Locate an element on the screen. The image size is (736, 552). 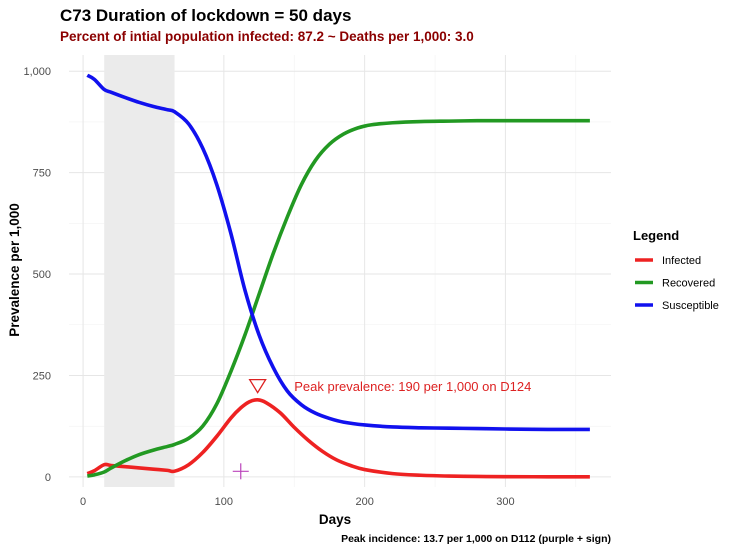
series-line-infected is located at coordinates (338, 438).